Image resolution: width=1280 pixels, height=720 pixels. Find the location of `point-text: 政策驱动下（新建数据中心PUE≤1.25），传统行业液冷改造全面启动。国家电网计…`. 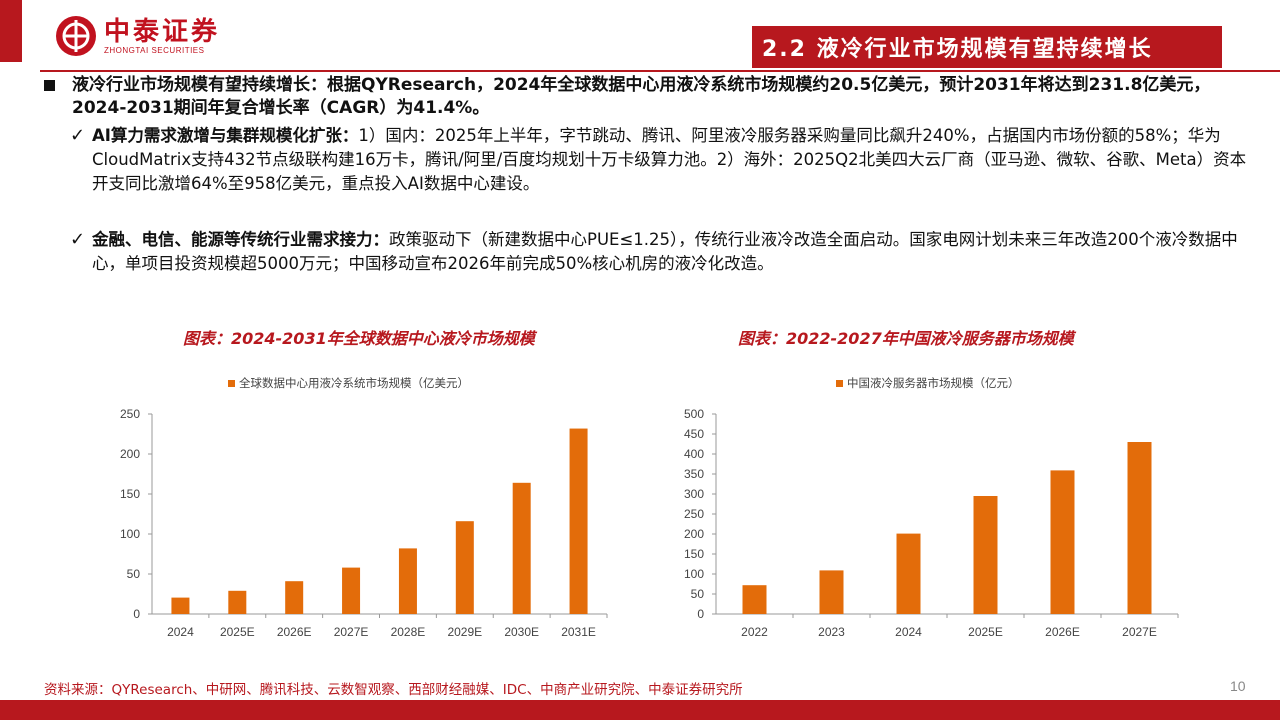

point-text: 政策驱动下（新建数据中心PUE≤1.25），传统行业液冷改造全面启动。国家电网计… is located at coordinates (665, 251).